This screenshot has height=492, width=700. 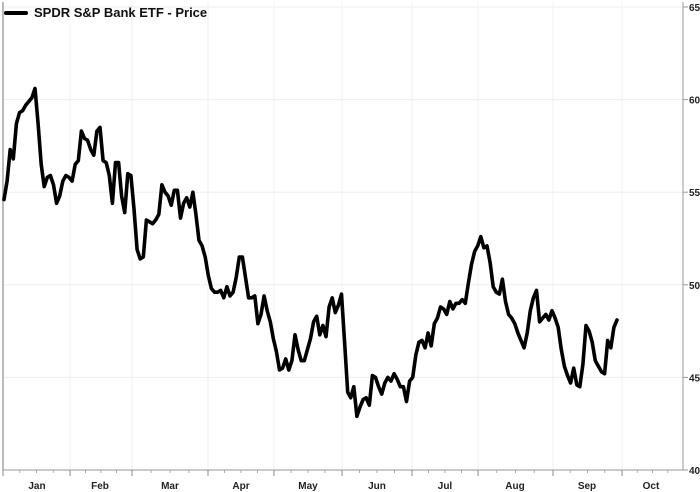 What do you see at coordinates (121, 12) in the screenshot?
I see `legend-label: SPDR S&P Bank ETF - Price` at bounding box center [121, 12].